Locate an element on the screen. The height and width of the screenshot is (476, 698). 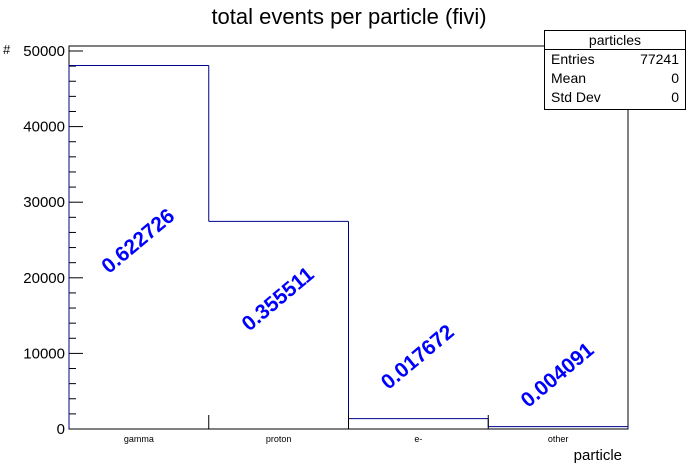
y-tick-label: 20000 is located at coordinates (44, 278).